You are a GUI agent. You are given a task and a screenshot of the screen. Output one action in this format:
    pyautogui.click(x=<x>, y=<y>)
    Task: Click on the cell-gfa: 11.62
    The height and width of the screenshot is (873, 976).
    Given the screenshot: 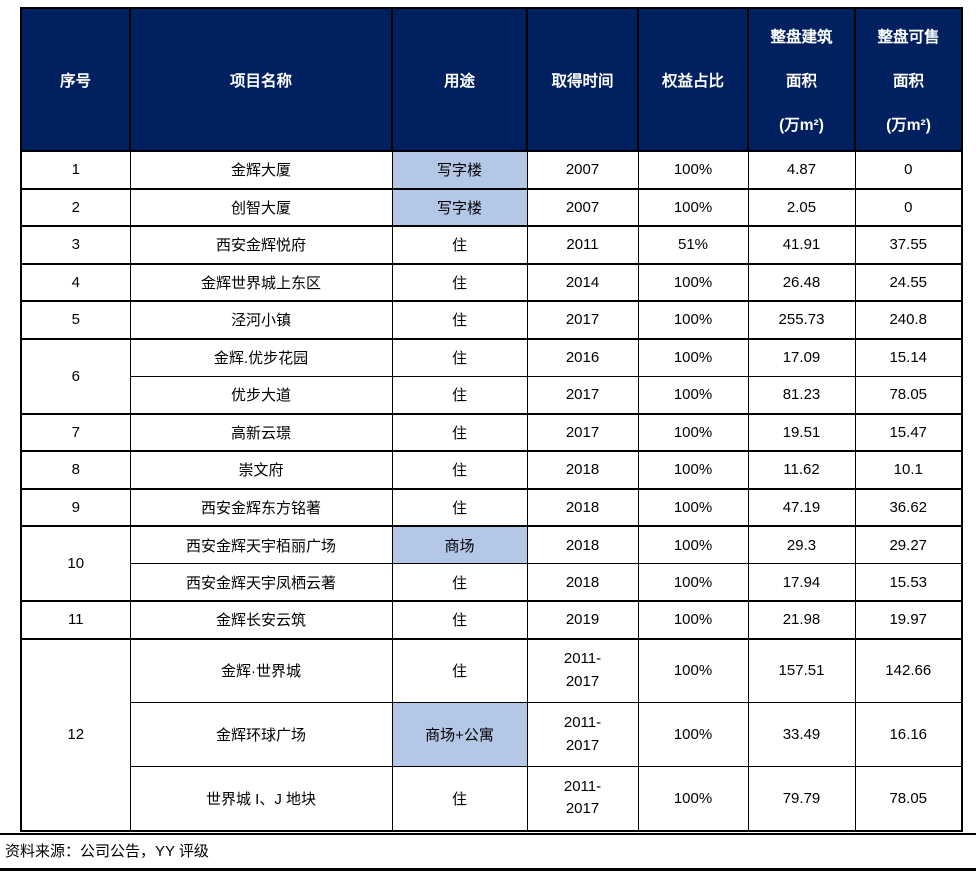 What is the action you would take?
    pyautogui.click(x=801, y=469)
    